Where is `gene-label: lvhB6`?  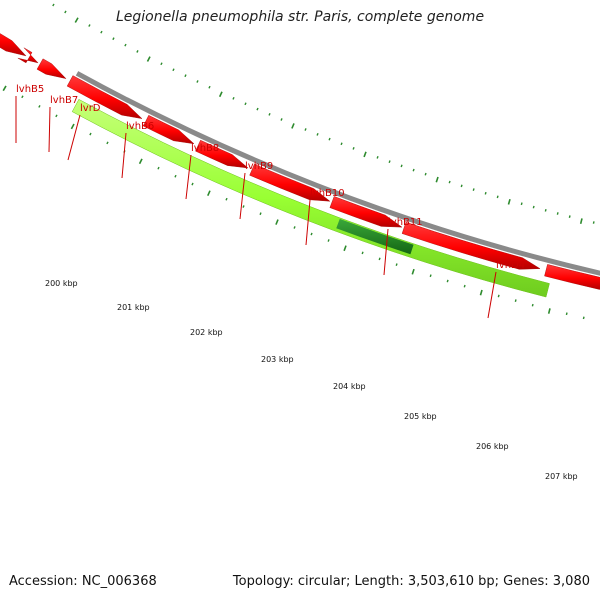 gene-label: lvhB6 is located at coordinates (140, 126).